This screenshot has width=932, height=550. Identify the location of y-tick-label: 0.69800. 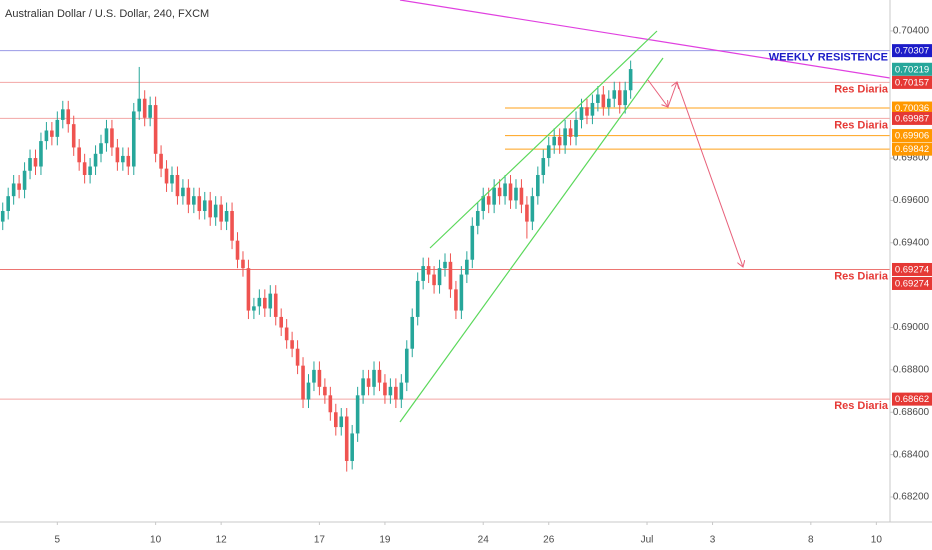
(911, 158).